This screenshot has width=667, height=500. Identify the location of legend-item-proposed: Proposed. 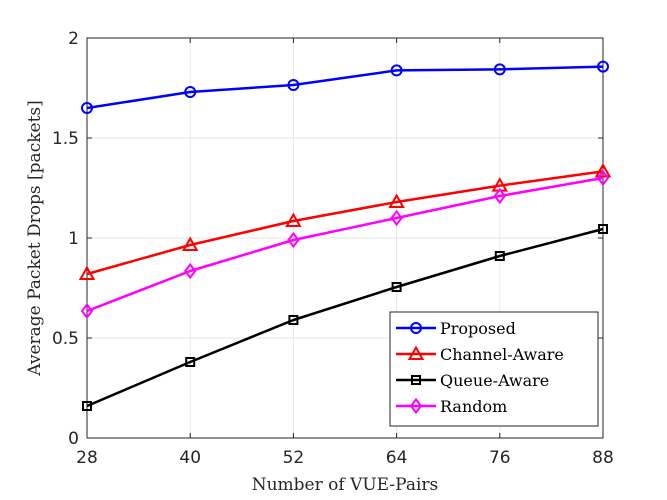
(456, 328).